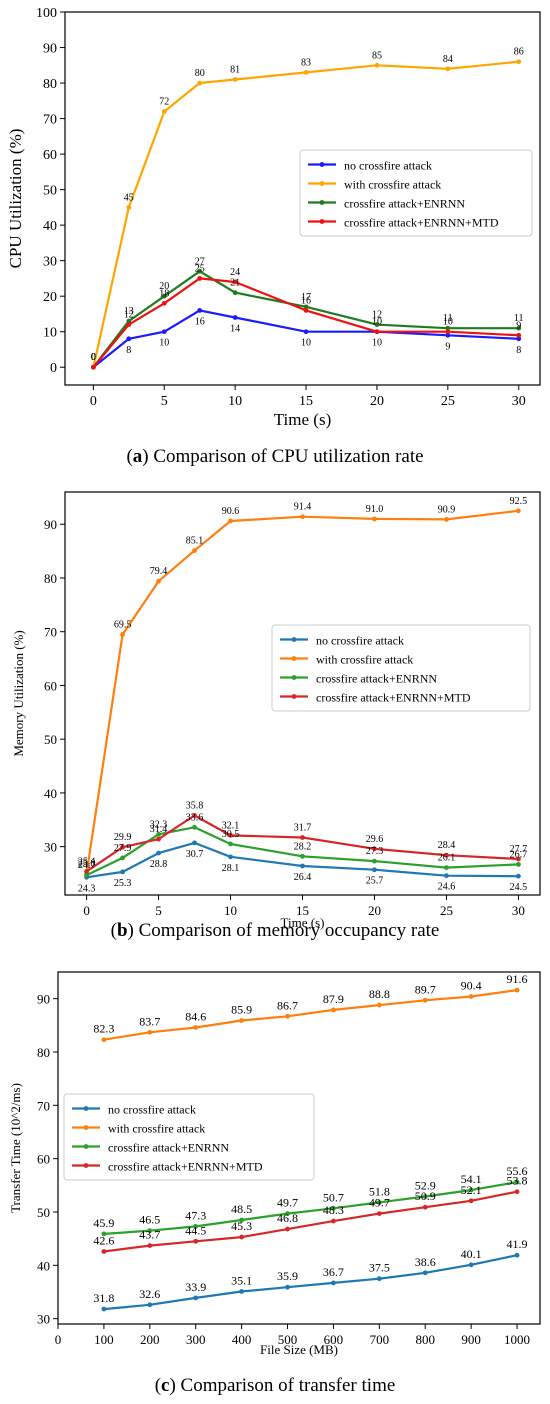 This screenshot has width=550, height=1404. What do you see at coordinates (286, 456) in the screenshot?
I see `caption-text: Comparison of CPU utilization rate` at bounding box center [286, 456].